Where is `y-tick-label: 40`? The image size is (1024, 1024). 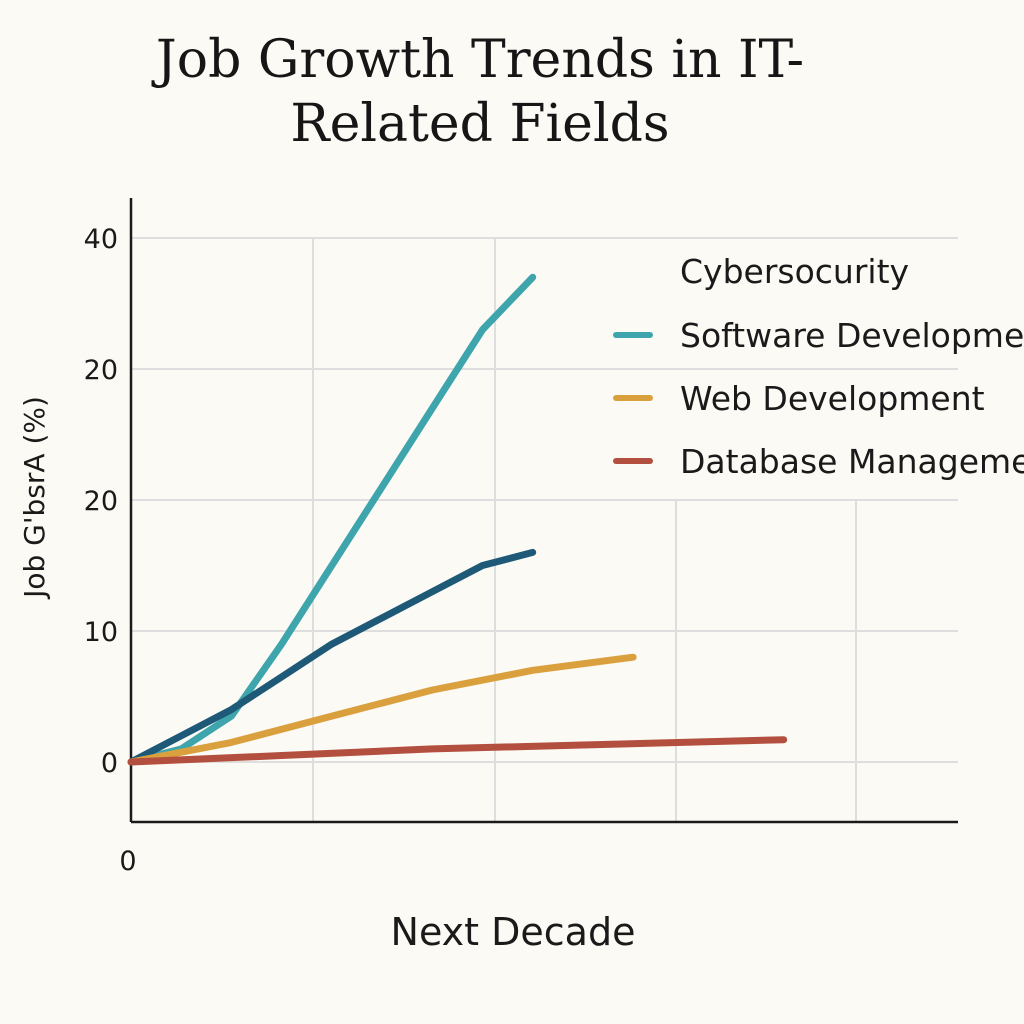 y-tick-label: 40 is located at coordinates (101, 239).